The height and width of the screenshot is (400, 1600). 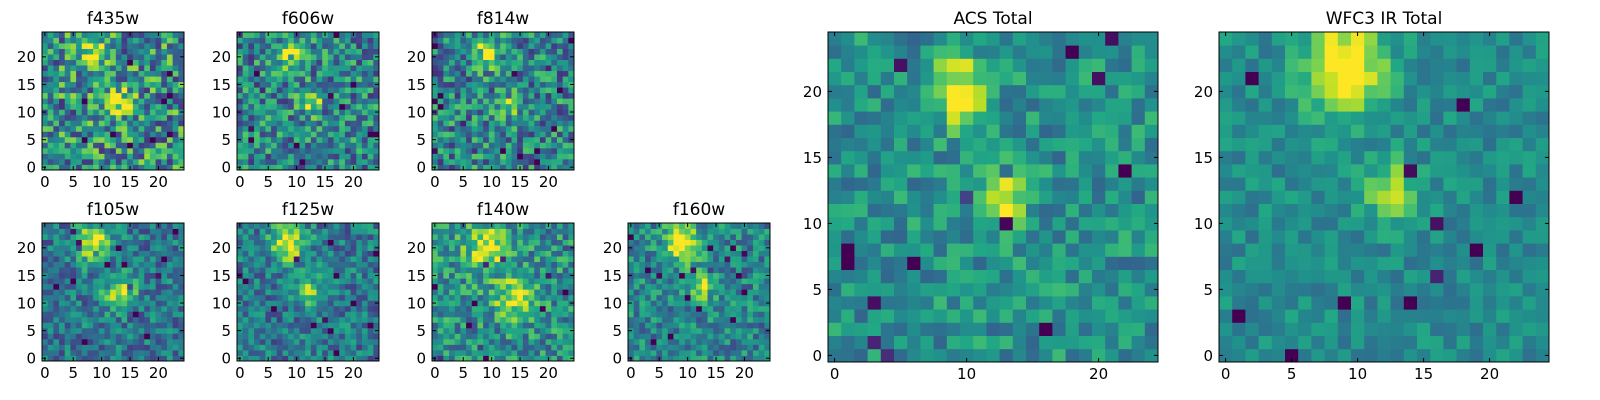 I want to click on x-tick-label: 0, so click(x=45, y=182).